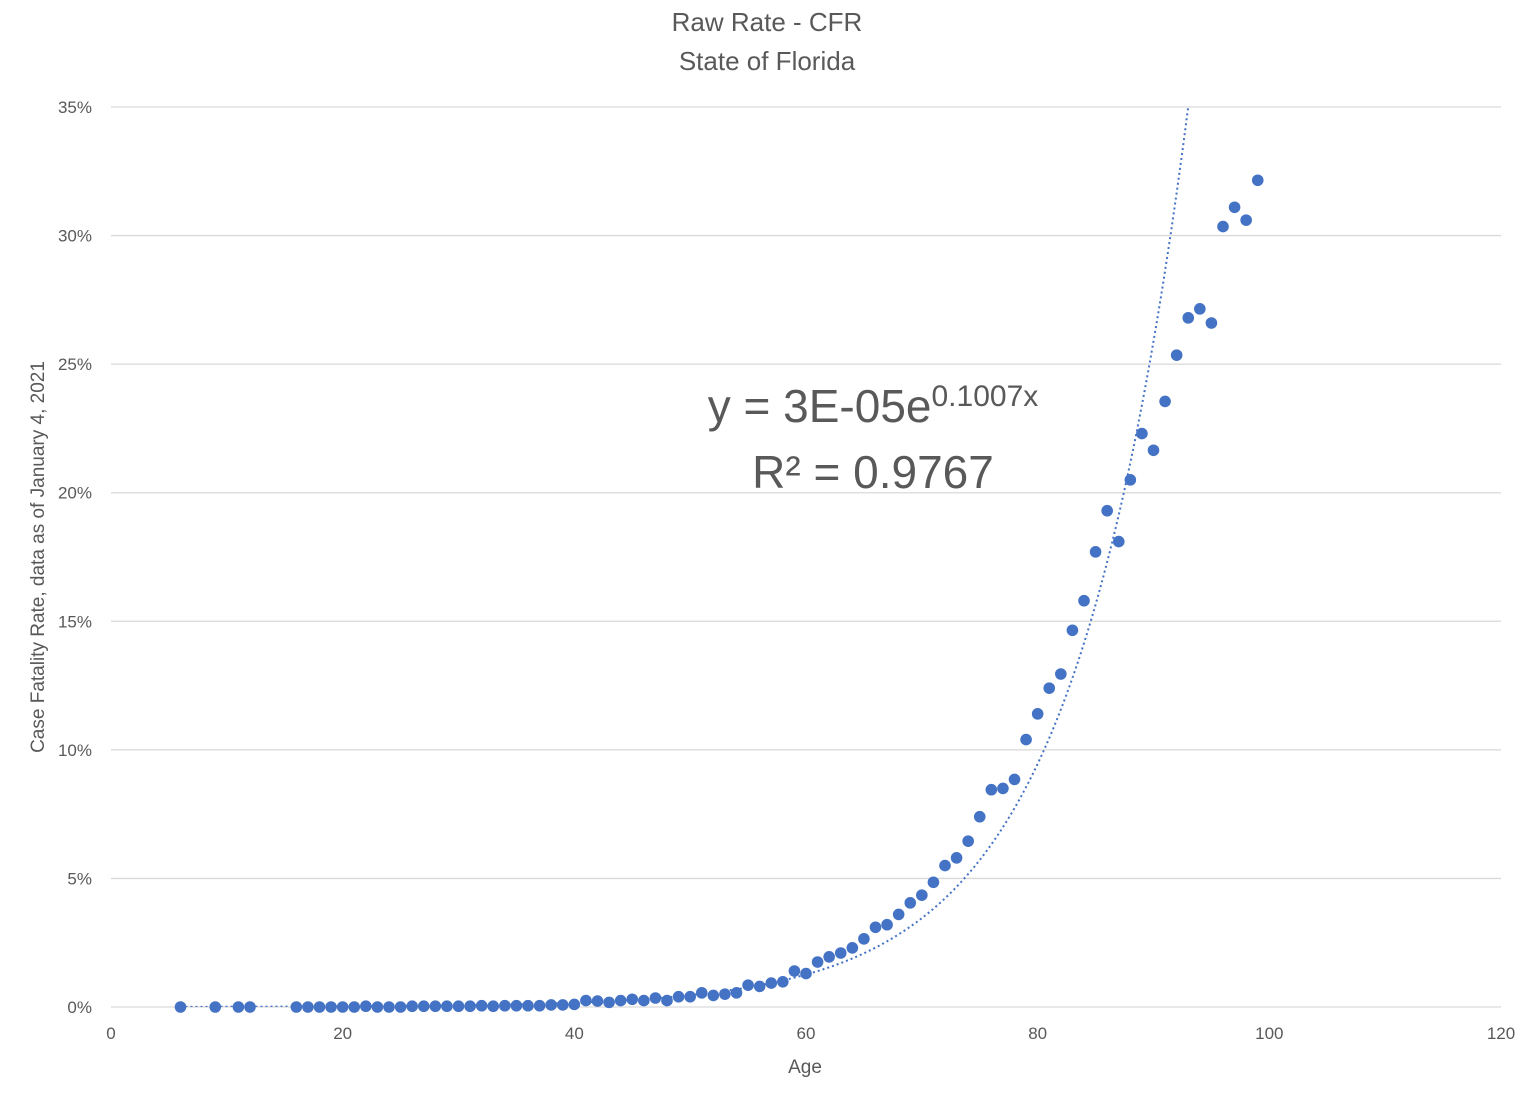 This screenshot has width=1534, height=1099. What do you see at coordinates (75, 557) in the screenshot?
I see `y-axis-tick-labels: 0% 5% 10% 15% 20% 25% 30% 35%` at bounding box center [75, 557].